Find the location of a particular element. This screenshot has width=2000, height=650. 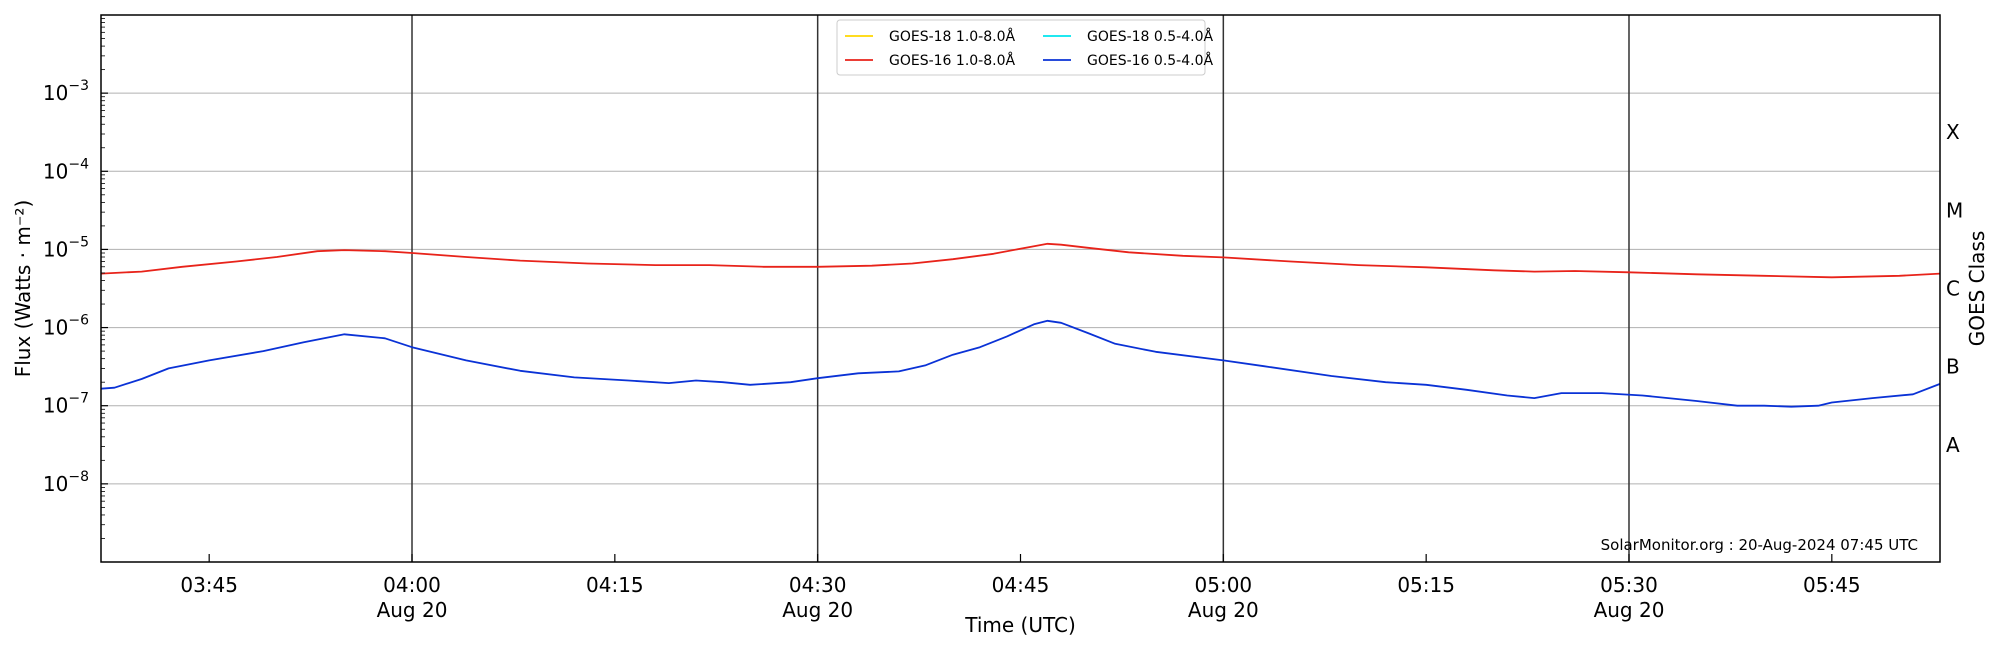

goes-class-axis-title: GOES Class is located at coordinates (1977, 289).